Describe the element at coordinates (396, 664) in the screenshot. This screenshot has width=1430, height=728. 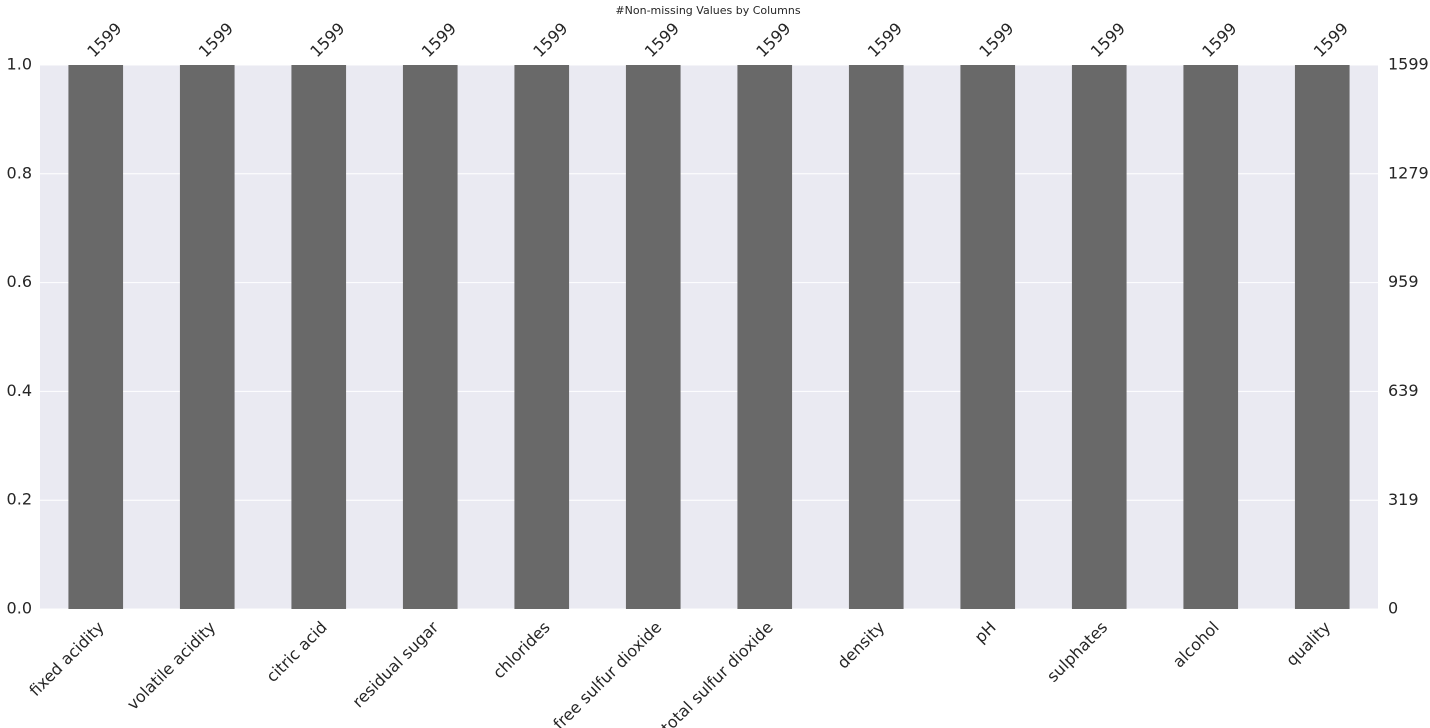
I see `x-tick-label: residual sugar` at that location.